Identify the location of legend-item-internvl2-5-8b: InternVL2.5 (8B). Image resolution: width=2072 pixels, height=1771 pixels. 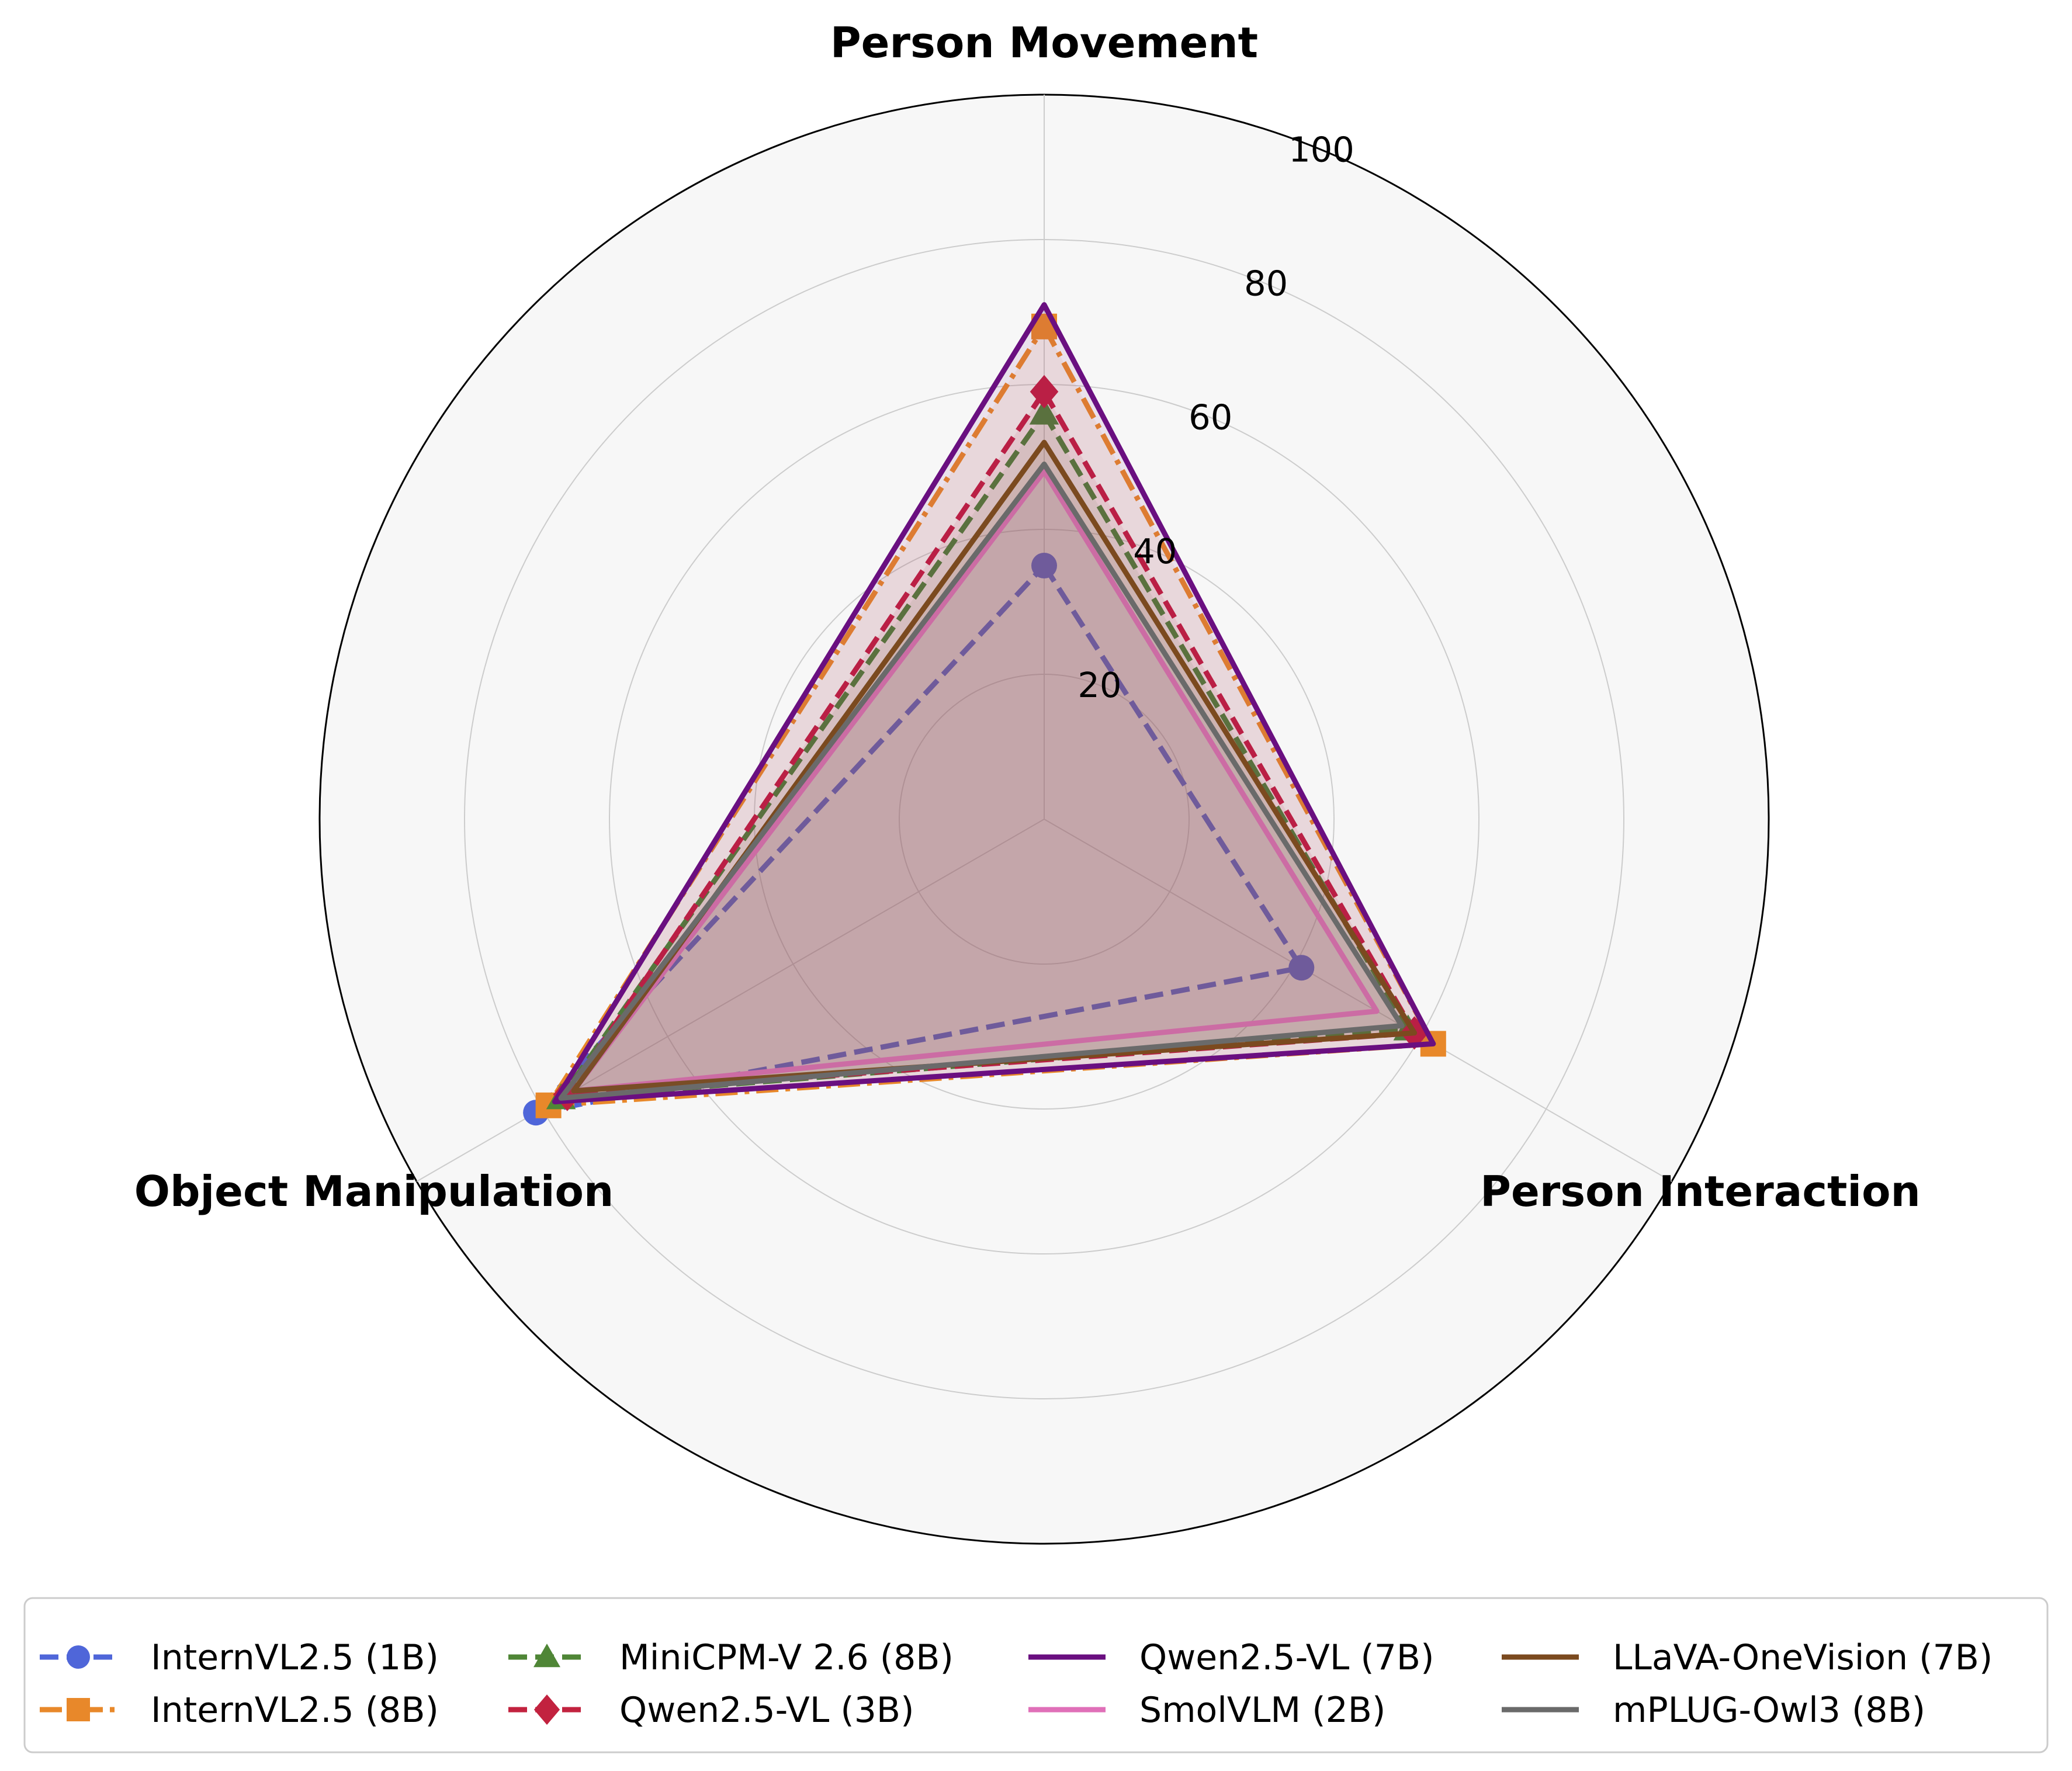
(240, 1710).